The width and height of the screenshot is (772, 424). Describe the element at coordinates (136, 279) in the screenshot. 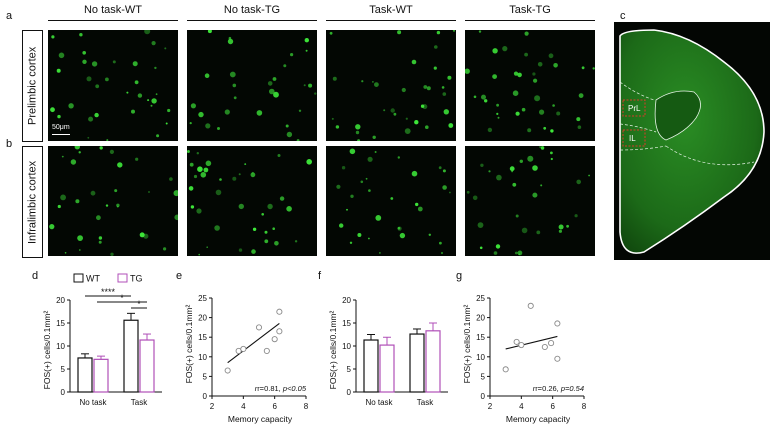

I see `legend-tg-label: TG` at that location.